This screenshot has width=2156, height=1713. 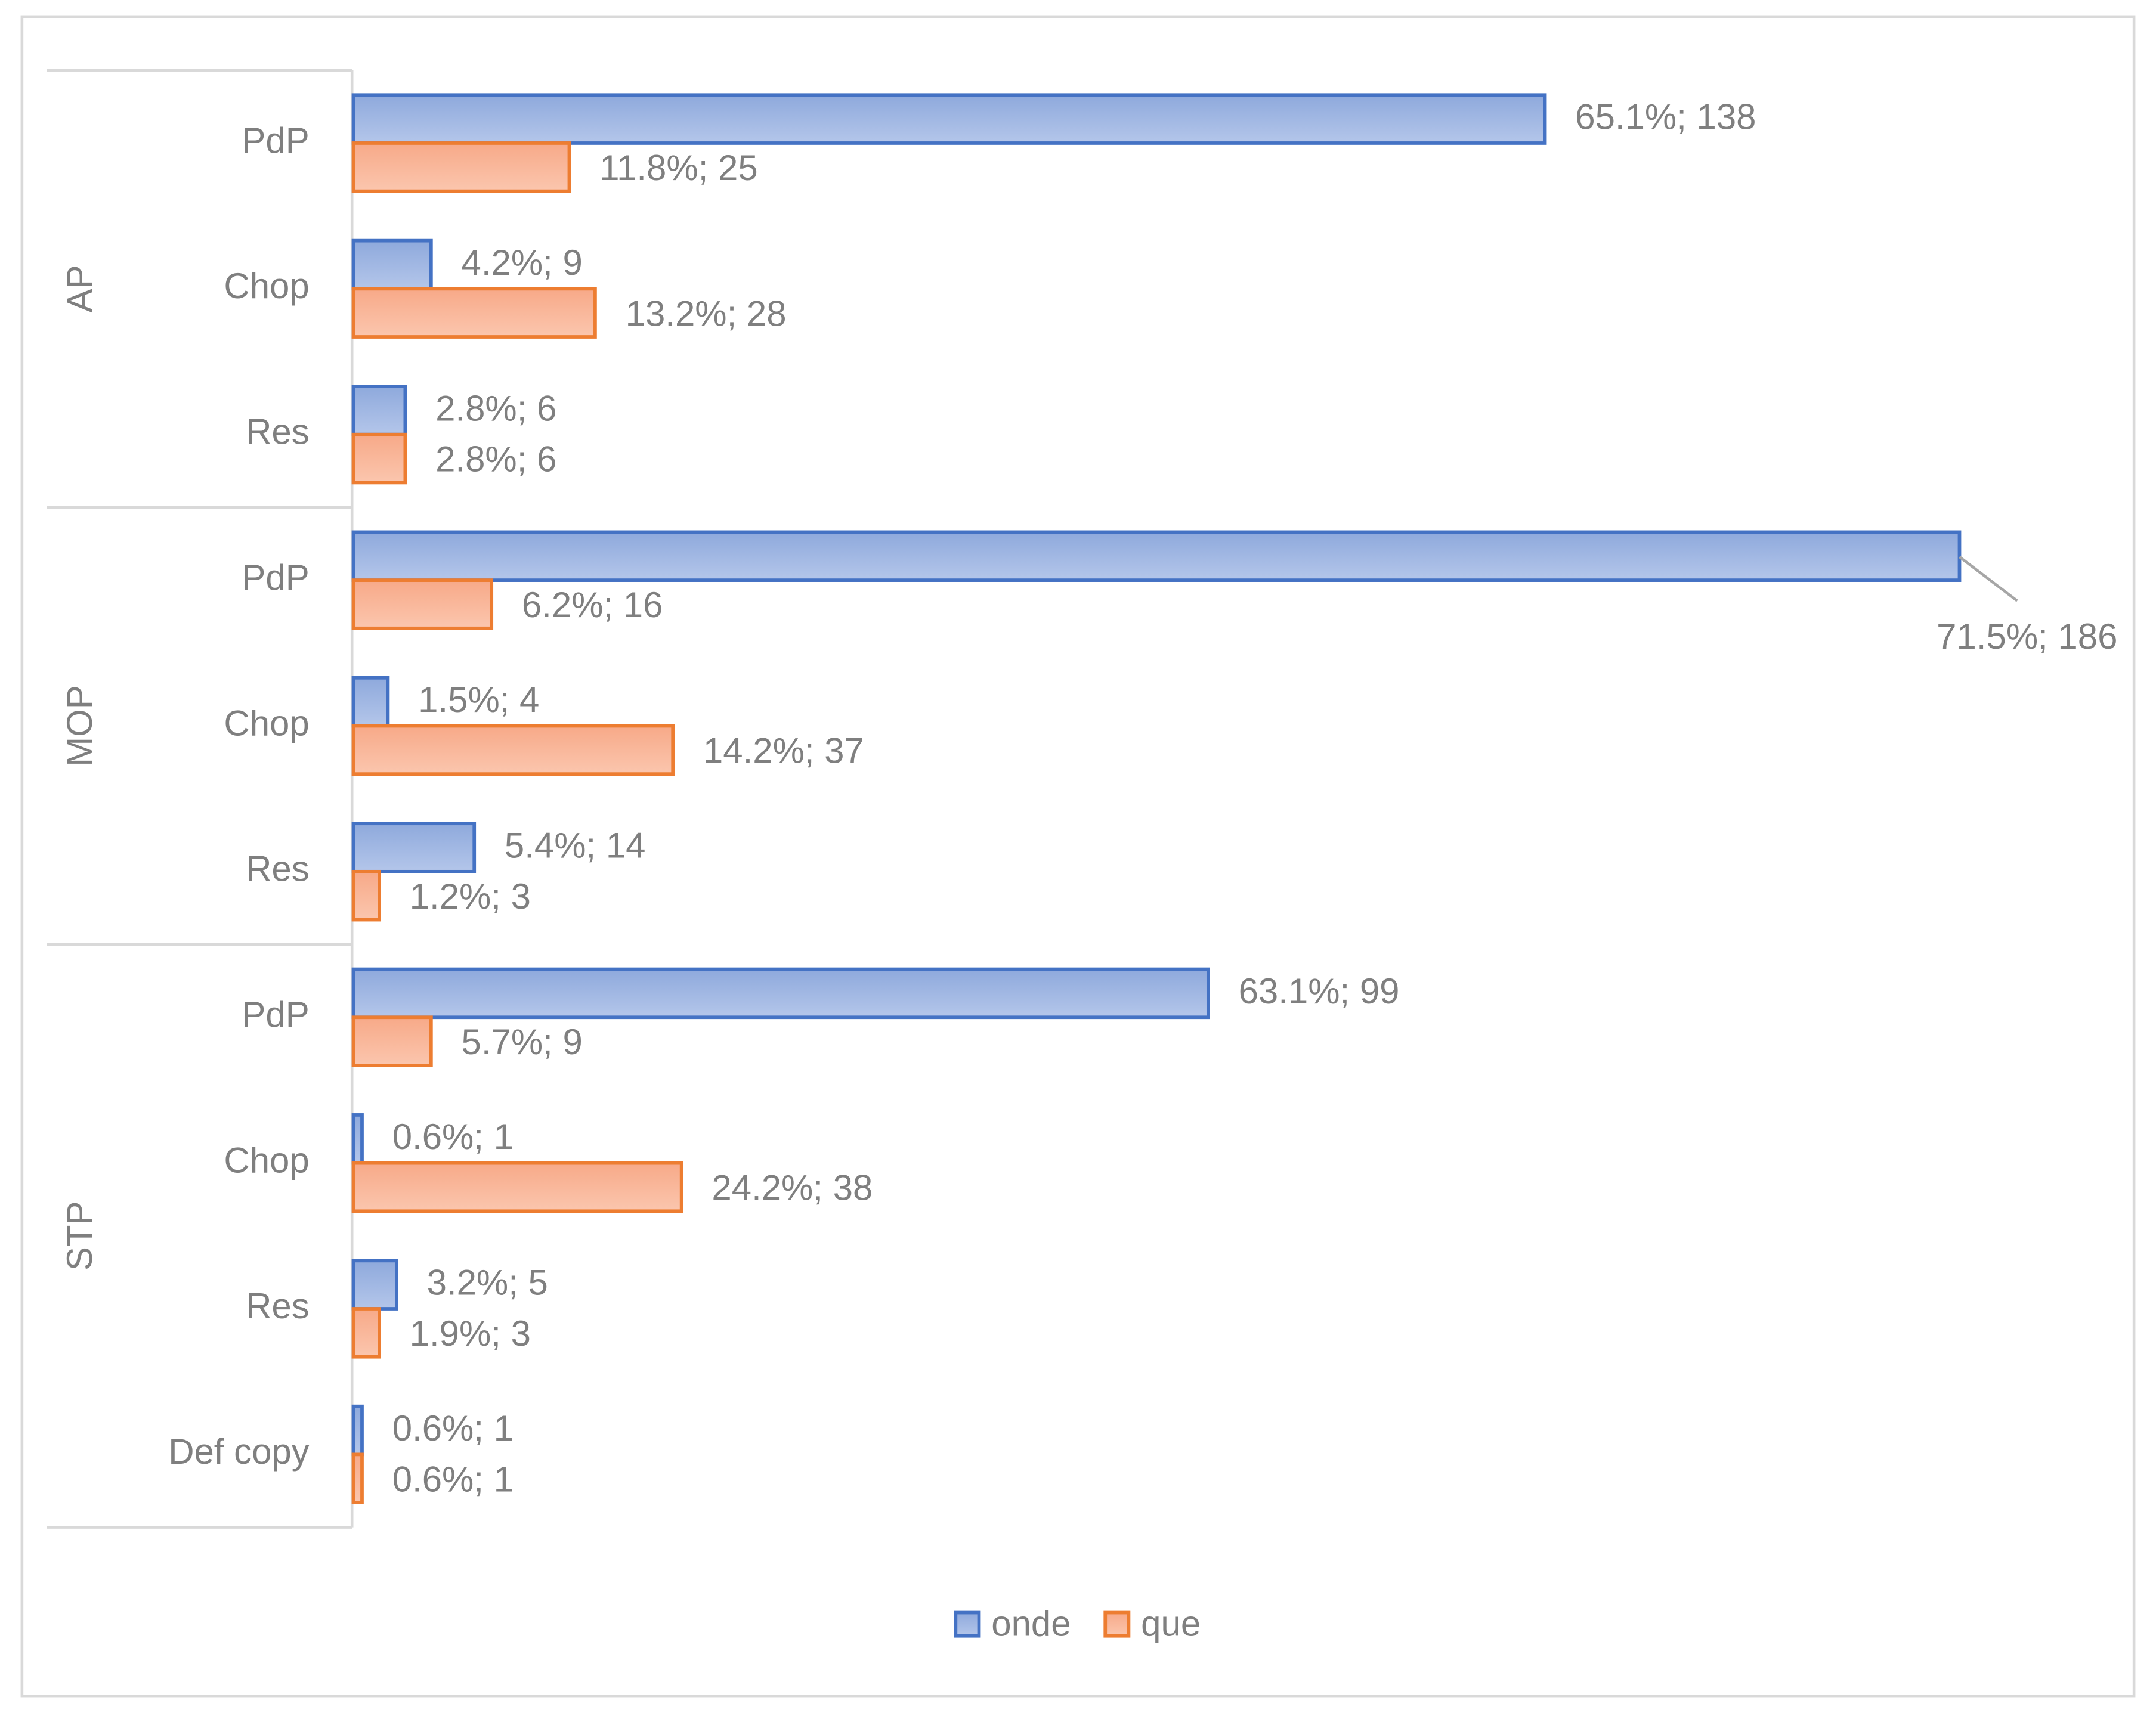 I want to click on value-label: 5.4%; 14, so click(x=576, y=845).